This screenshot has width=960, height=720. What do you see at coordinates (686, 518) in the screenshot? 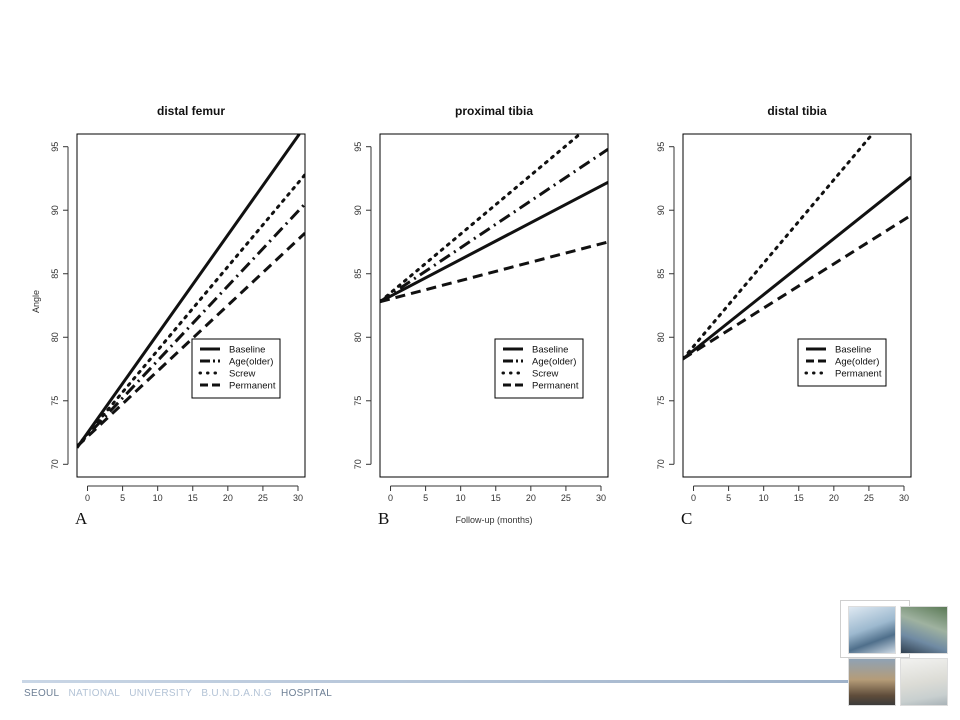
I see `panel-letter: C` at bounding box center [686, 518].